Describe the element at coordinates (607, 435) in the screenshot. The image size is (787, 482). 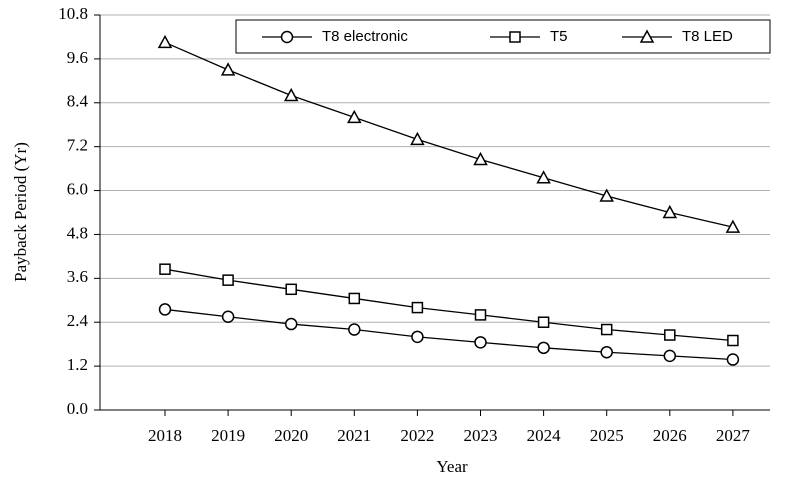
I see `x-tick-label: 2025` at that location.